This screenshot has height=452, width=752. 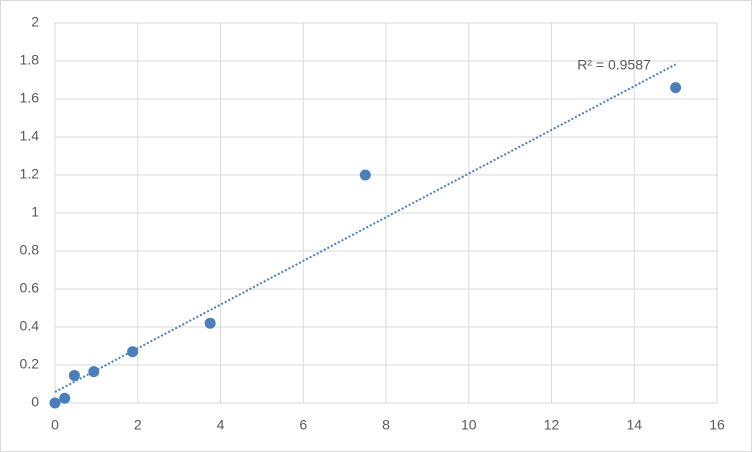 I want to click on x-tick-label: 10, so click(x=469, y=425).